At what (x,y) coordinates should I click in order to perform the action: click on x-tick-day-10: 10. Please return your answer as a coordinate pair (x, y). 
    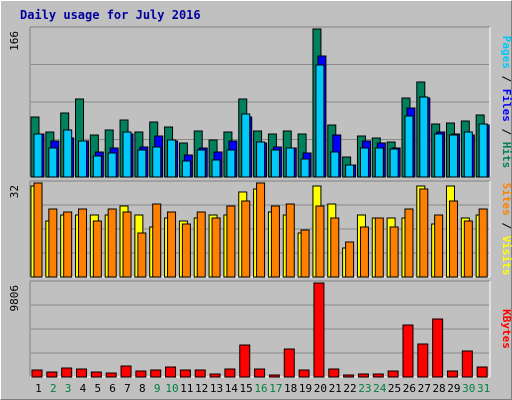
    Looking at the image, I should click on (171, 388).